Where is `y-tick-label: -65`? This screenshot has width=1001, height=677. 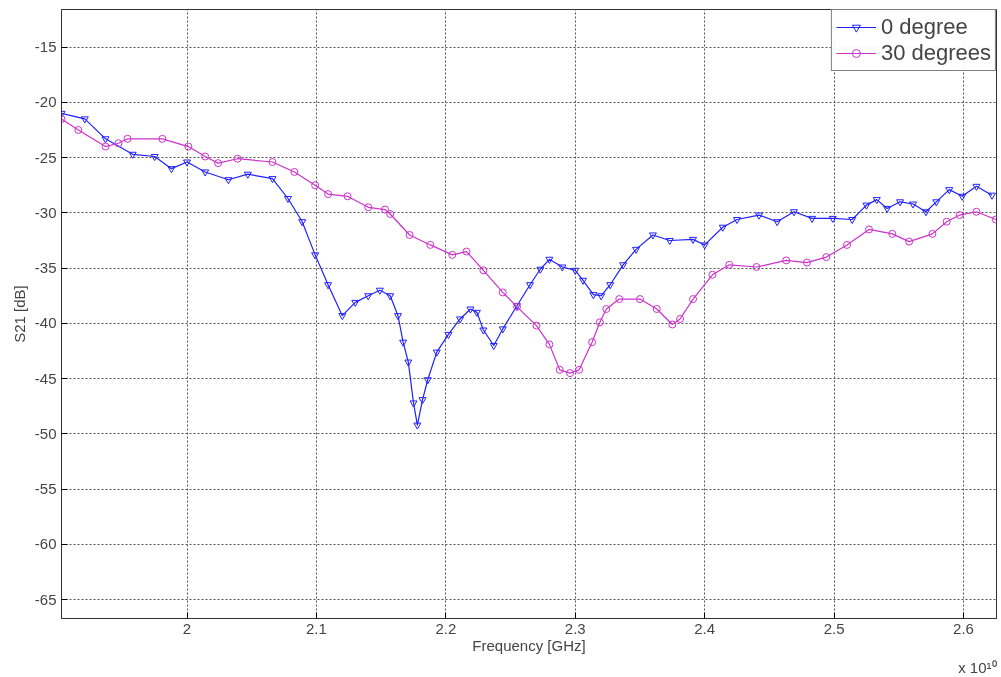 y-tick-label: -65 is located at coordinates (45, 599).